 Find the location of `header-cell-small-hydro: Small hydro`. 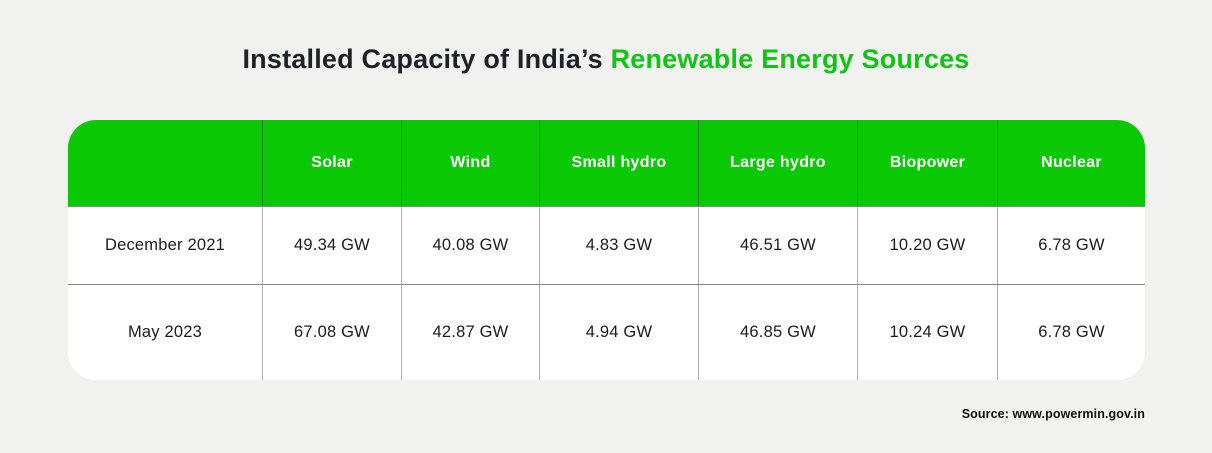

header-cell-small-hydro: Small hydro is located at coordinates (618, 163).